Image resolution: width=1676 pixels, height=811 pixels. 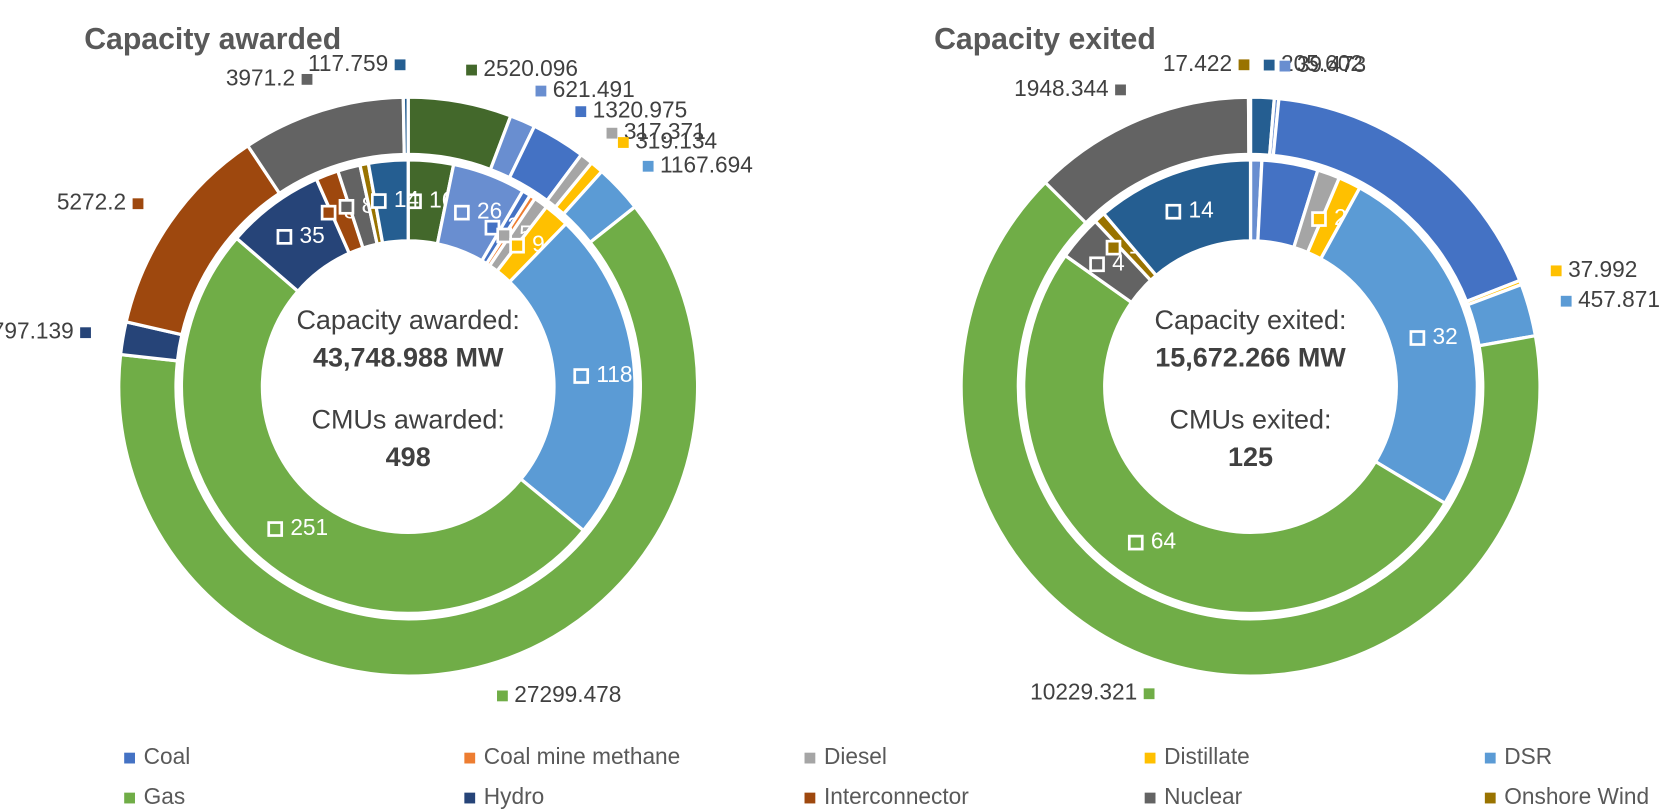 I want to click on data-label: 317.371, so click(x=665, y=131).